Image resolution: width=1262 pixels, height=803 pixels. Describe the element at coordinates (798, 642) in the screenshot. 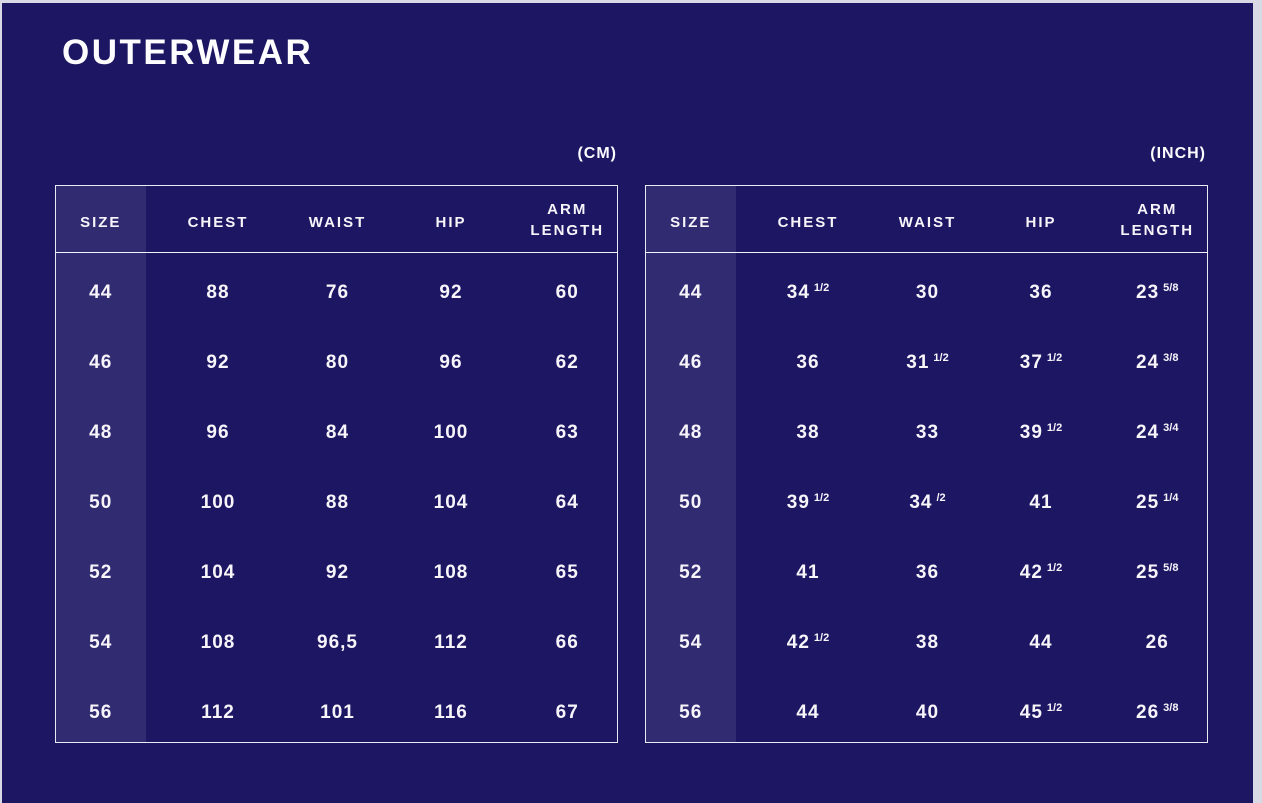

I see `value-whole: 42` at that location.